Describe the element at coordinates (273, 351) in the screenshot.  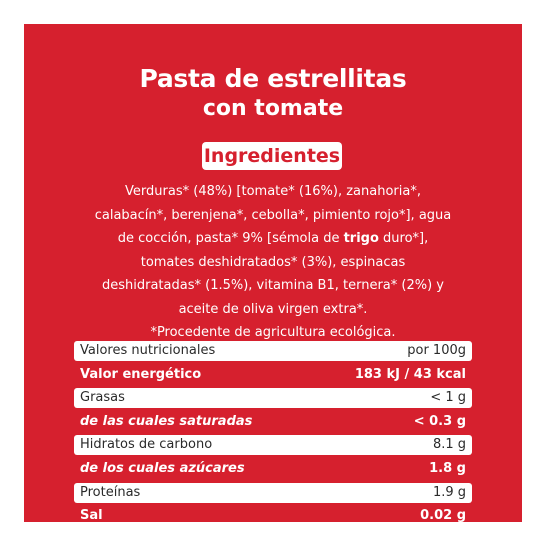
I see `nutrition-header-row: Valores nutricionales por 100g` at that location.